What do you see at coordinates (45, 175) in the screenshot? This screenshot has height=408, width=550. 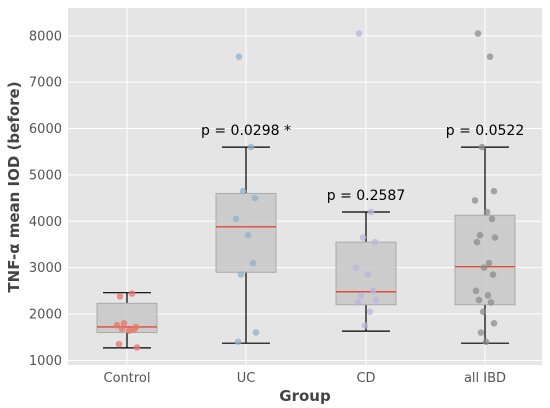 I see `y-tick-label: 5000` at bounding box center [45, 175].